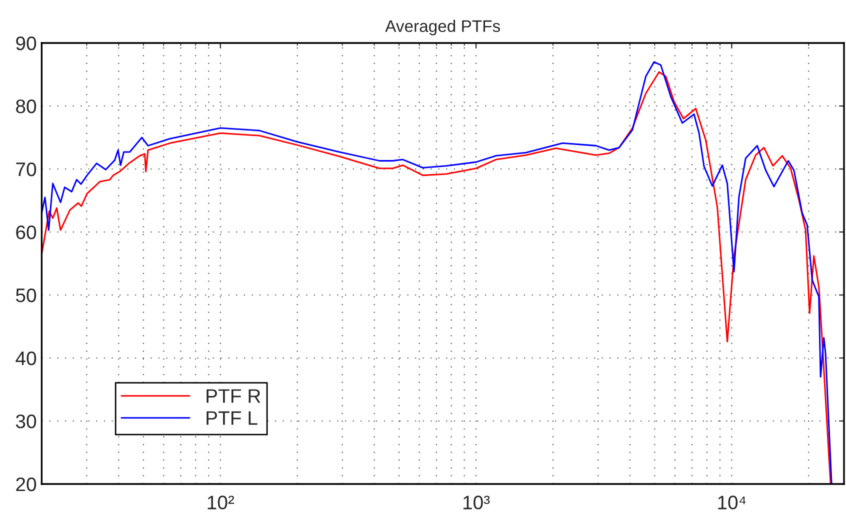 The width and height of the screenshot is (846, 517). Describe the element at coordinates (26, 232) in the screenshot. I see `y-tick-label: 60` at that location.